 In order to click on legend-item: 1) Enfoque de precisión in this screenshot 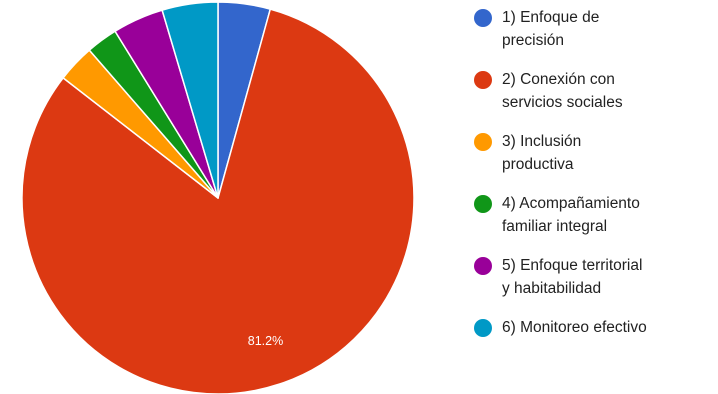, I will do `click(594, 37)`.